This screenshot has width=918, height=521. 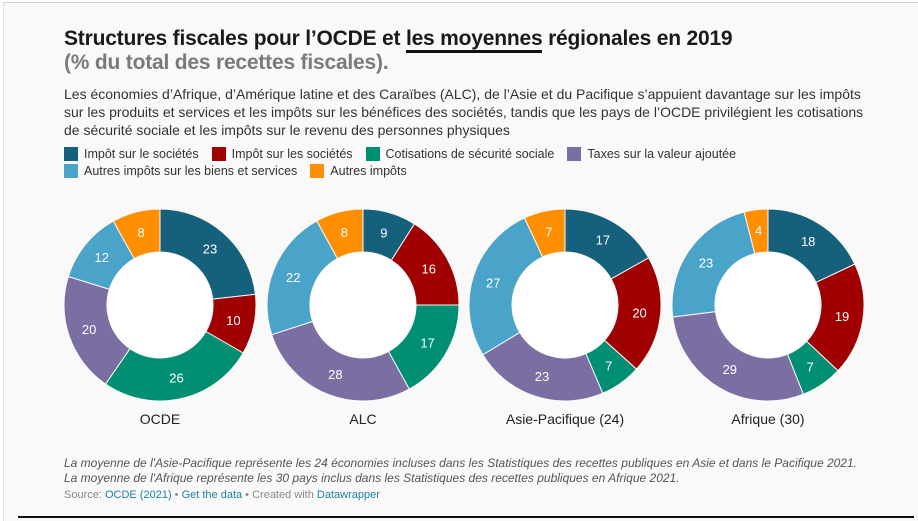 I want to click on segment-value-label: 29, so click(x=730, y=369).